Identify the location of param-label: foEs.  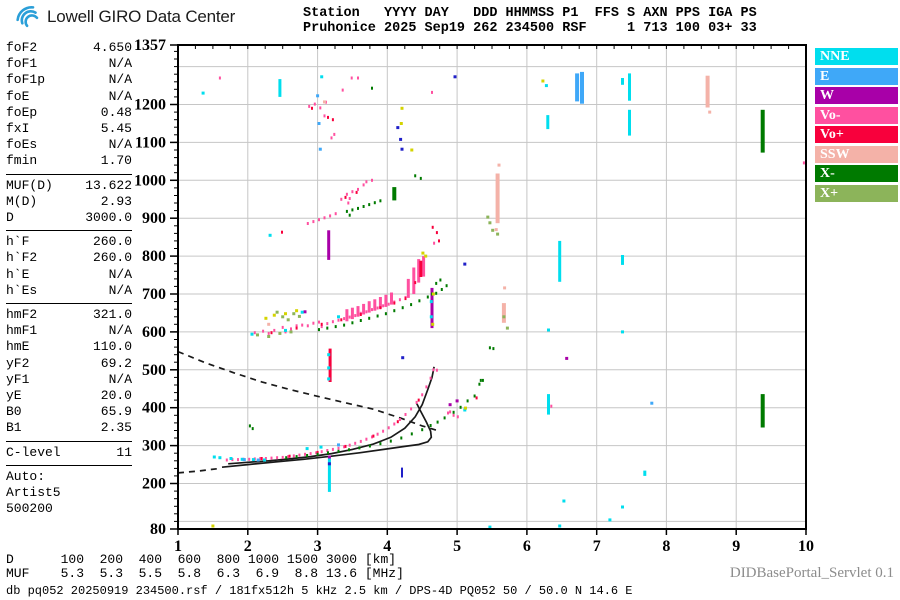
(22, 145).